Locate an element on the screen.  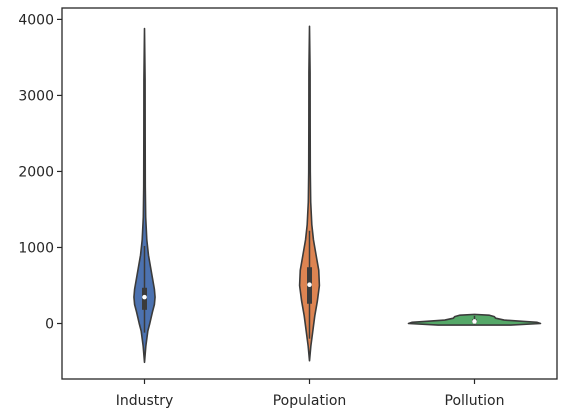
x-tick-label: Population is located at coordinates (310, 401).